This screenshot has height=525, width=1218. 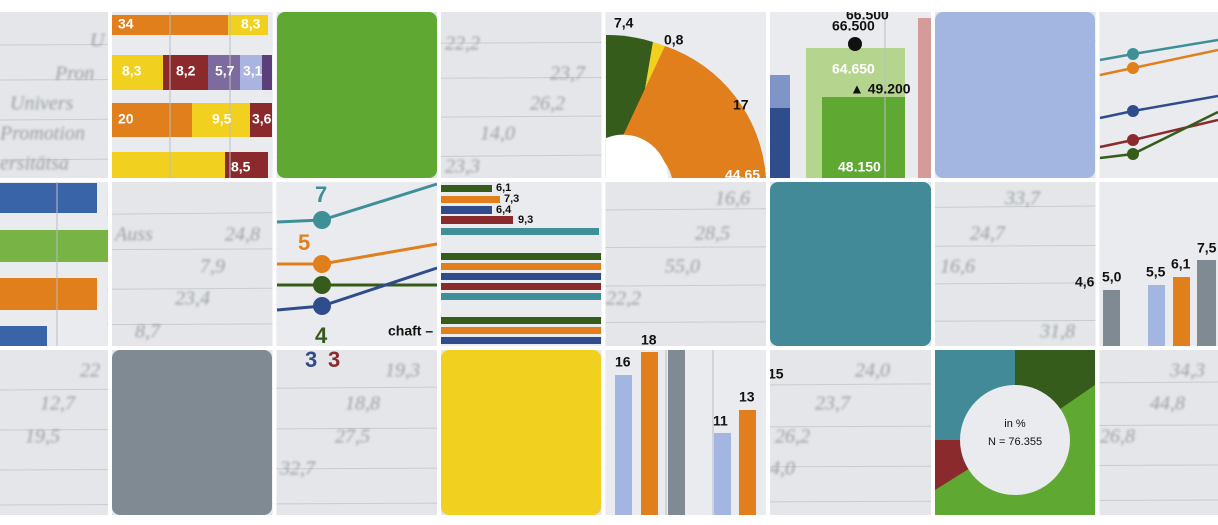 I want to click on table-text: 19,5, so click(x=42, y=437).